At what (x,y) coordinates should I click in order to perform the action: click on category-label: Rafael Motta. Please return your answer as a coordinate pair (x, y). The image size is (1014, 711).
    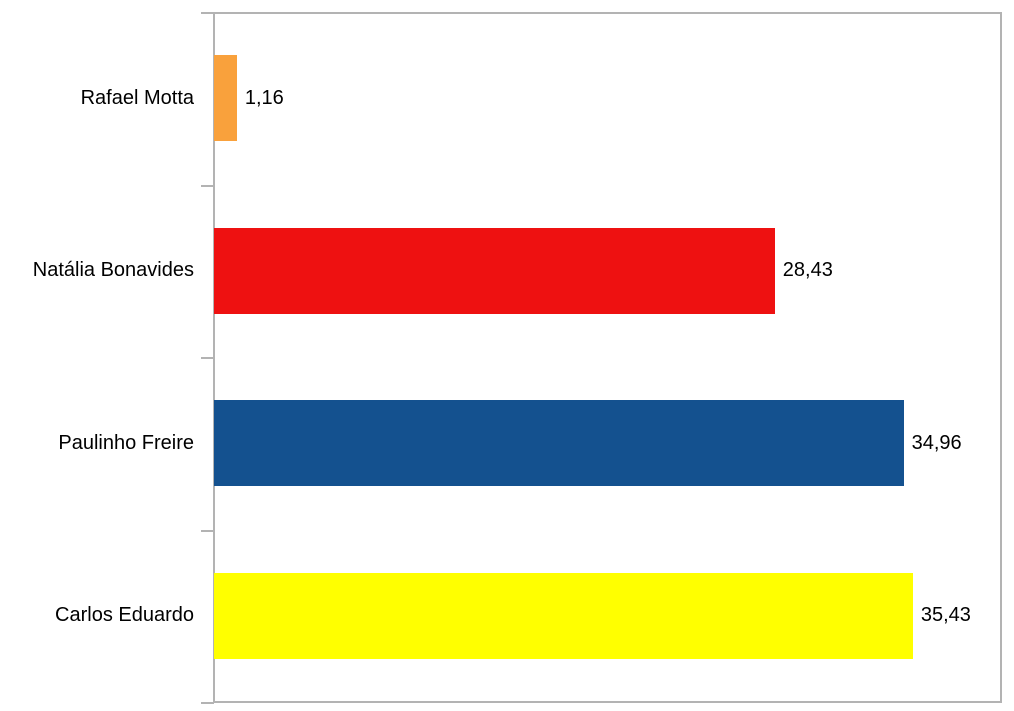
    Looking at the image, I should click on (137, 97).